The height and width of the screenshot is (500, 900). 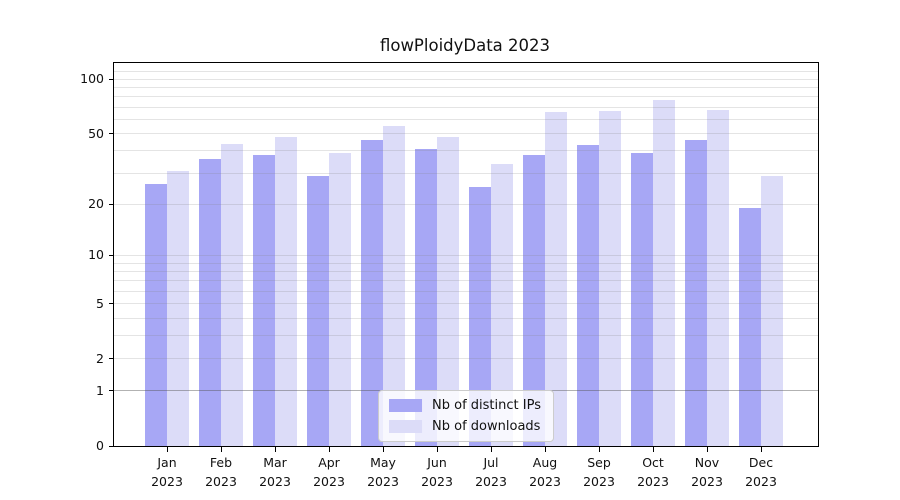 I want to click on bar-distinct-ips-oct, so click(x=642, y=299).